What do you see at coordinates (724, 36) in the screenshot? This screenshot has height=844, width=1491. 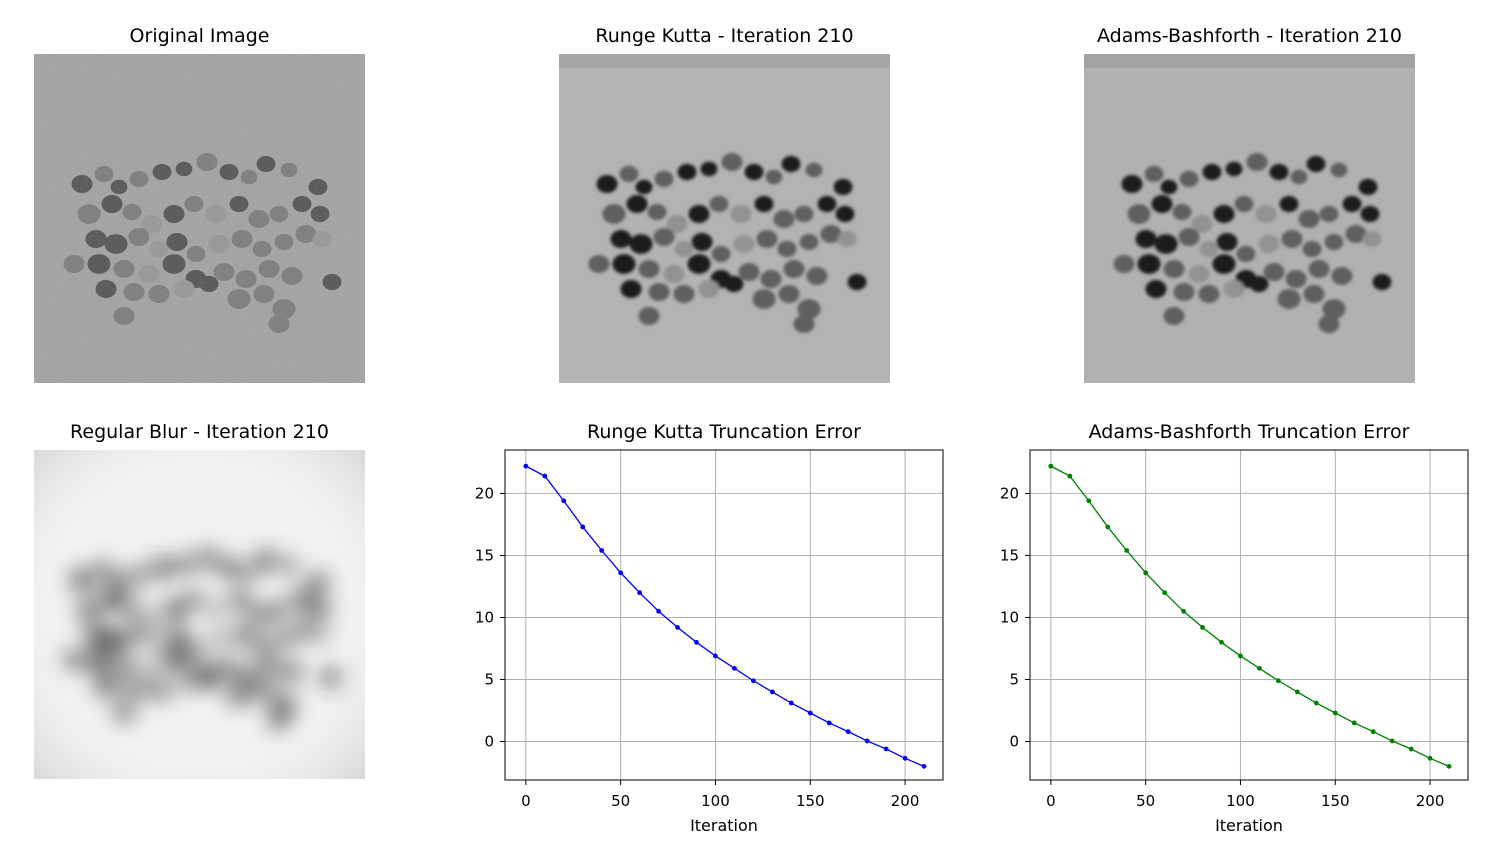 I see `runge-kutta-image-title: Runge Kutta - Iteration 210` at bounding box center [724, 36].